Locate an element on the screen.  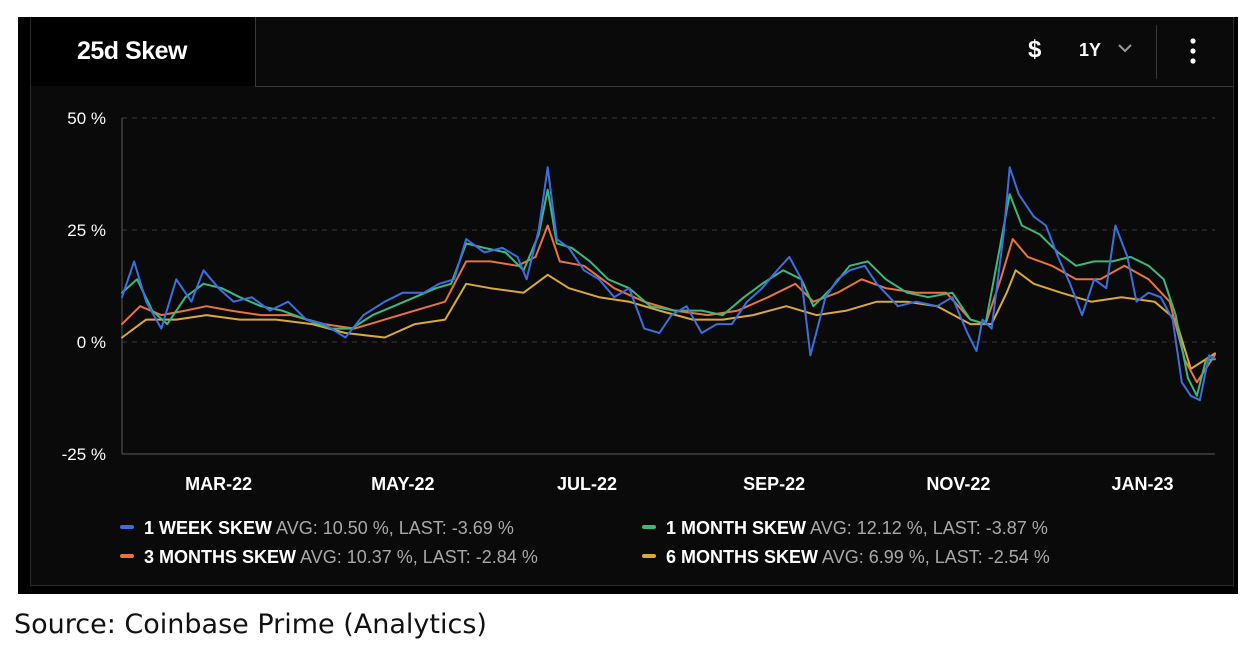
legend-item-6-months: 6 MONTHS SKEW AVG: 6.99 %, LAST: -2.54 % is located at coordinates (846, 558).